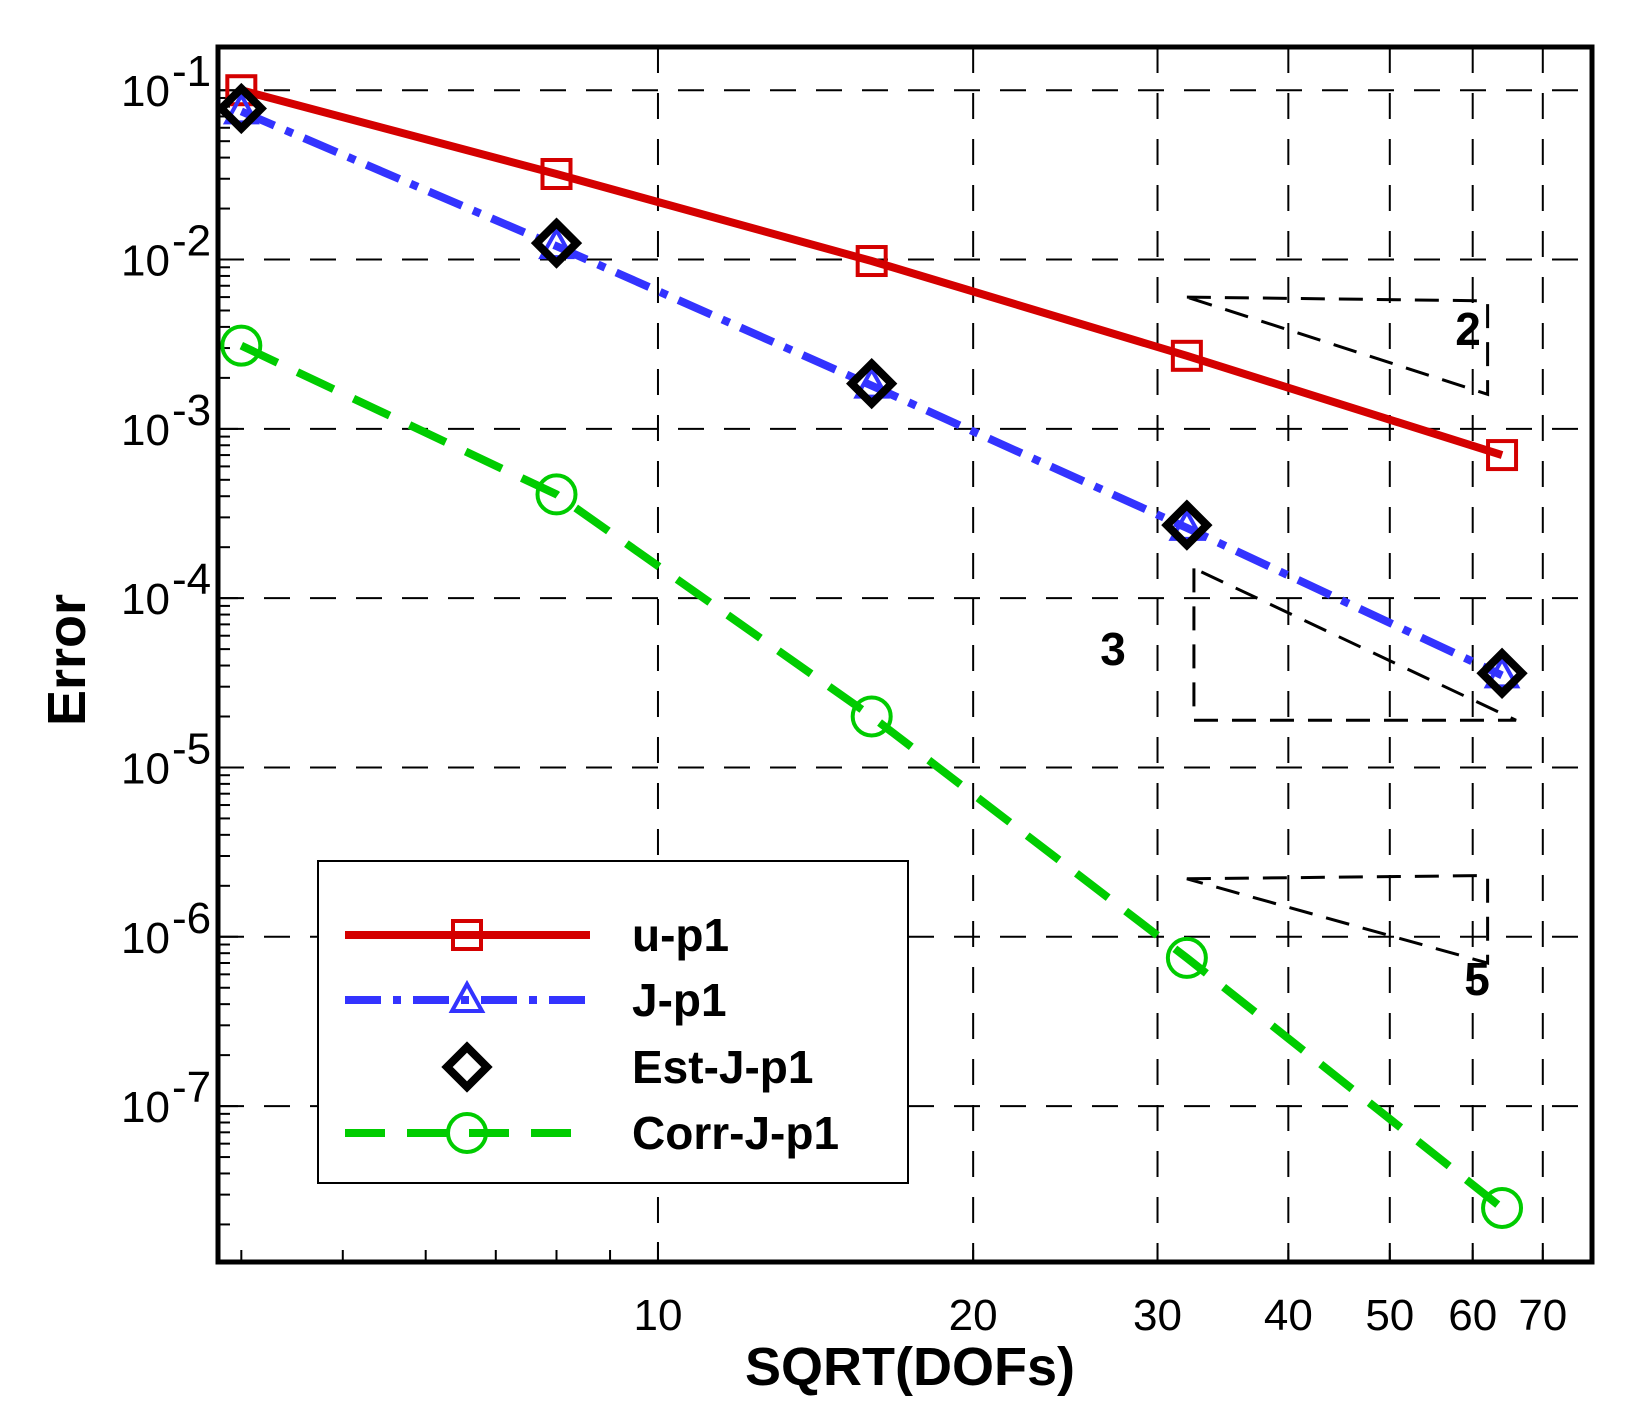 The image size is (1629, 1404). Describe the element at coordinates (67, 660) in the screenshot. I see `y-axis-title: Error` at that location.